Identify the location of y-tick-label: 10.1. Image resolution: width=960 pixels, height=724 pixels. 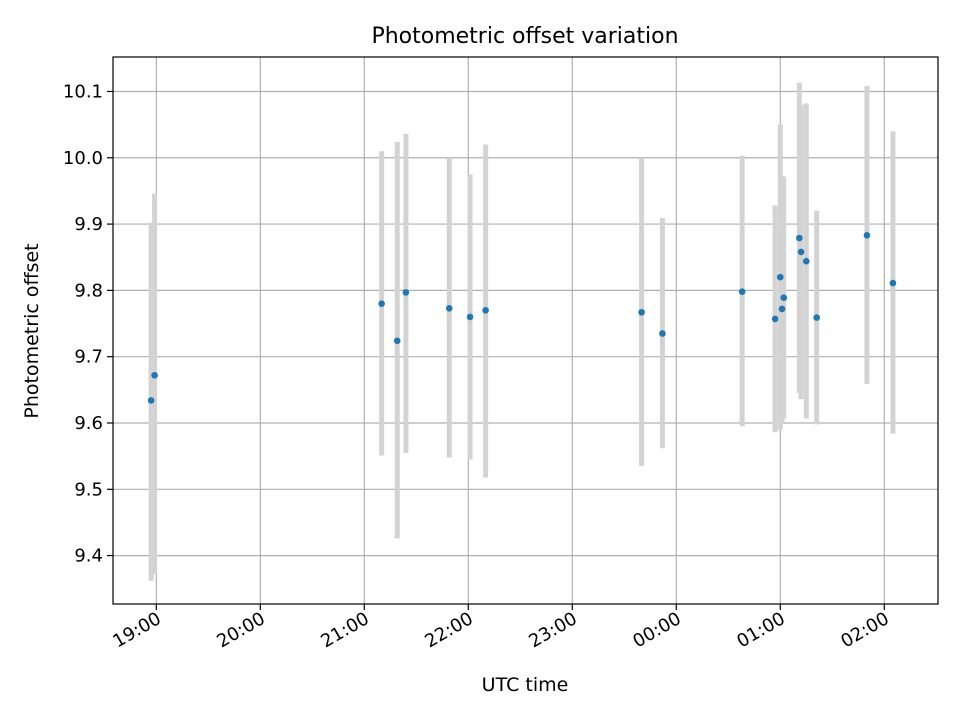
(83, 91).